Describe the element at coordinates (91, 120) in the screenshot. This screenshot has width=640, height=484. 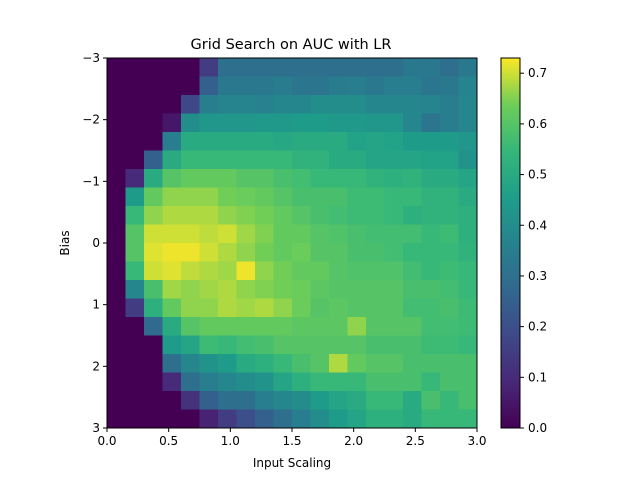
I see `y-tick-label: −2` at that location.